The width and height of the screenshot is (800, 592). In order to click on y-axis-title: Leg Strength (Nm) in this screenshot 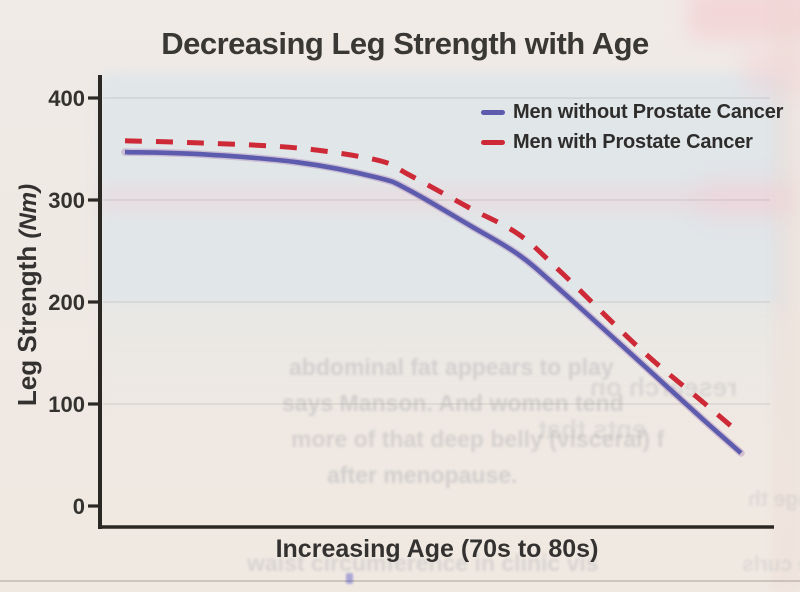, I will do `click(30, 295)`.